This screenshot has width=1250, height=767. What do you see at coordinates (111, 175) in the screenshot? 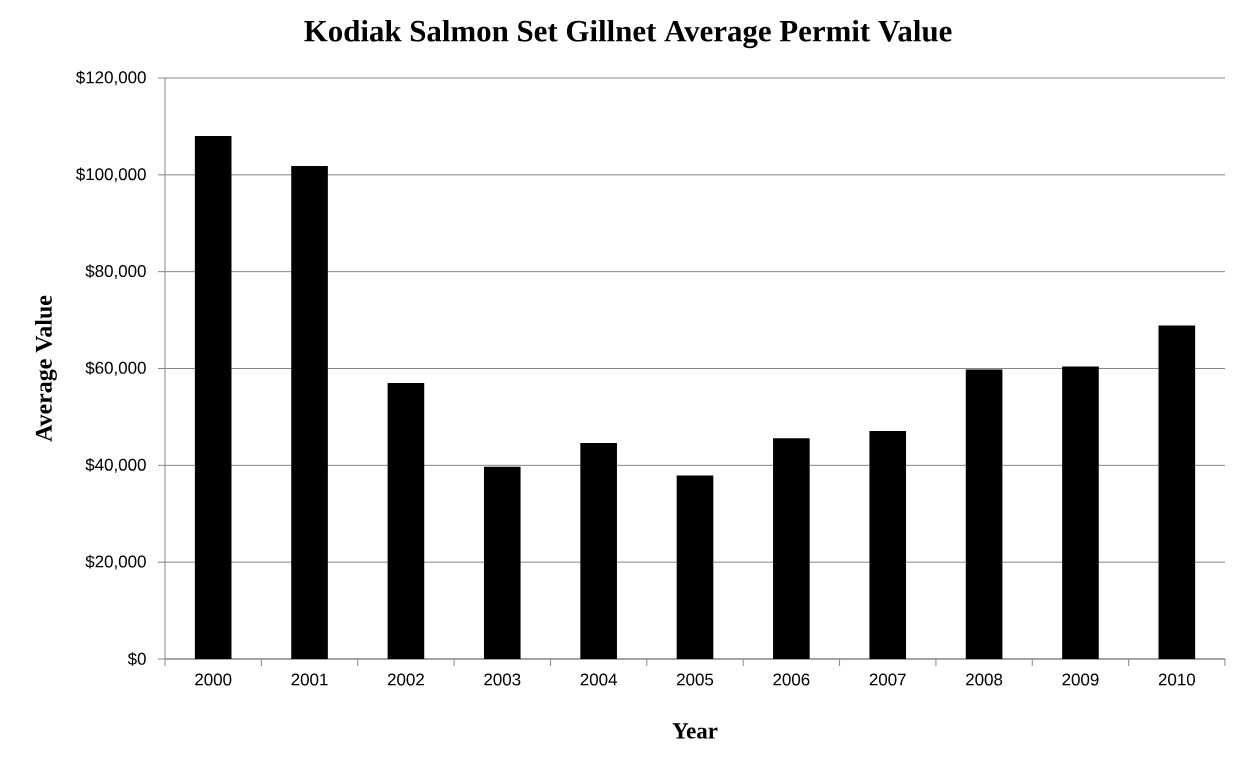
I see `y-tick-label: $100,000` at bounding box center [111, 175].